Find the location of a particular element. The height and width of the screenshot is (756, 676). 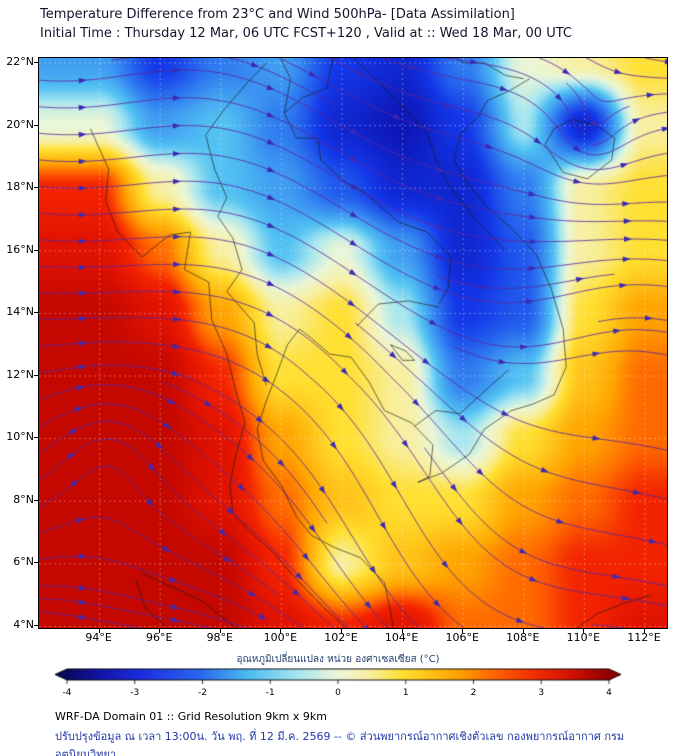

lat-label: 8°N is located at coordinates (23, 499).